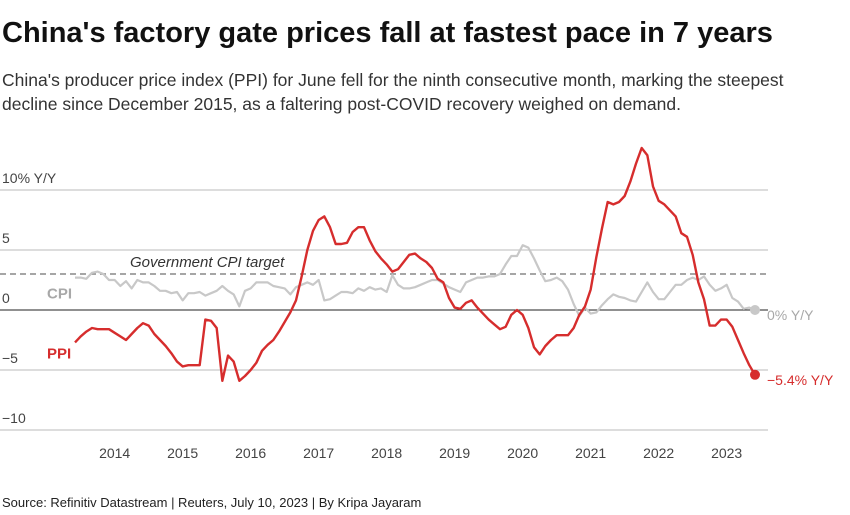  I want to click on y-tick-label: 5, so click(6, 238).